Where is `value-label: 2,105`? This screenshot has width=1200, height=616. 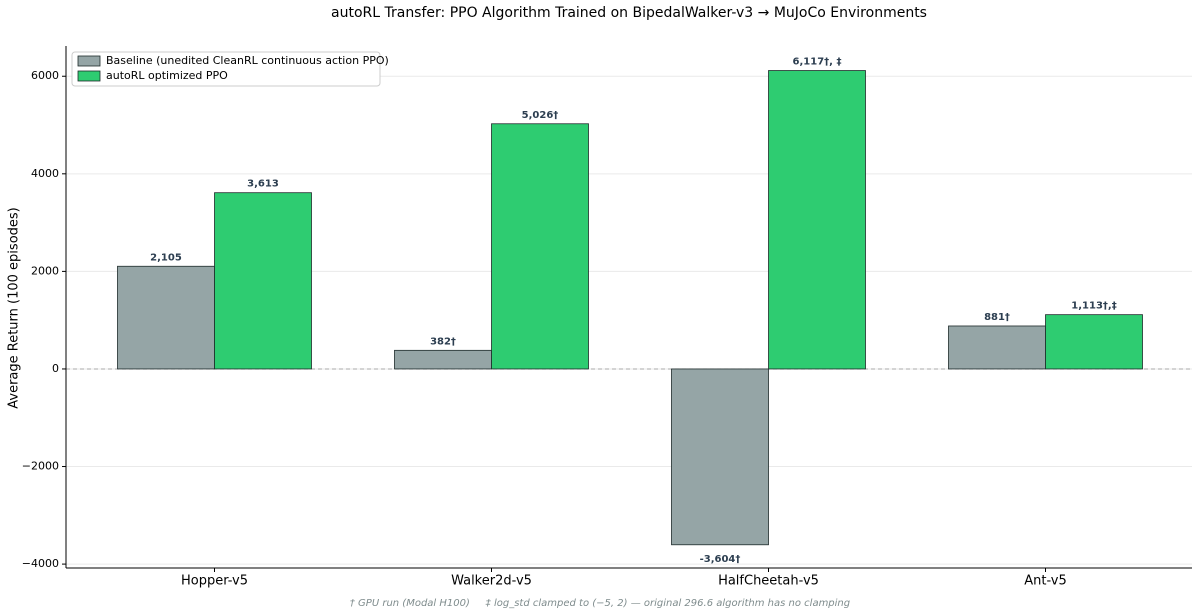 value-label: 2,105 is located at coordinates (166, 257).